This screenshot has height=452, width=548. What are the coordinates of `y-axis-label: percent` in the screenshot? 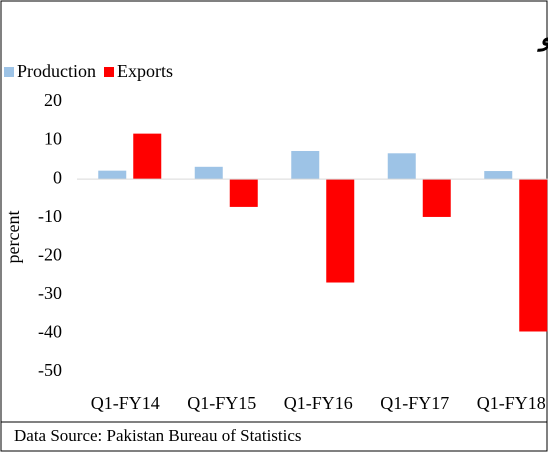 It's located at (13, 237).